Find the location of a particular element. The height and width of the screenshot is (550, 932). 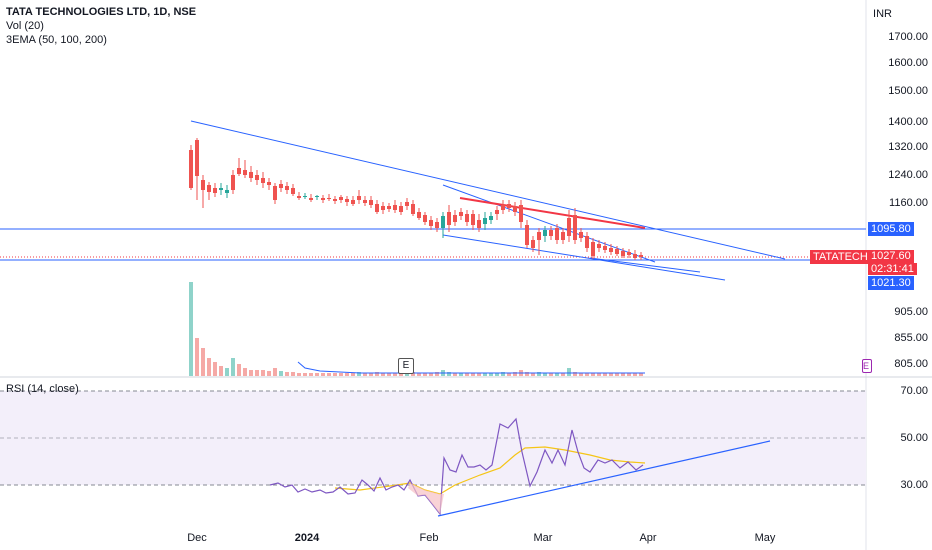

countdown-tag: 02:31:41 is located at coordinates (892, 269).